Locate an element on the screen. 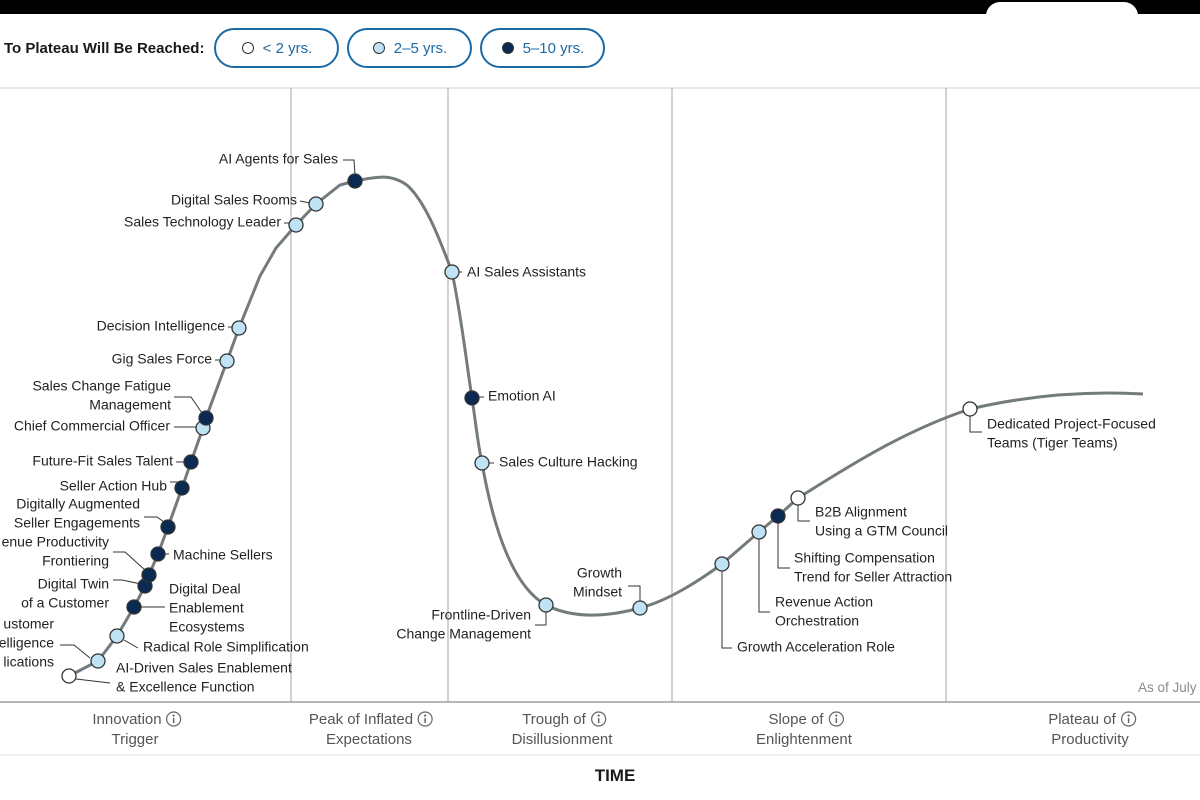 This screenshot has height=800, width=1200. point-label: enue Productivity is located at coordinates (55, 542).